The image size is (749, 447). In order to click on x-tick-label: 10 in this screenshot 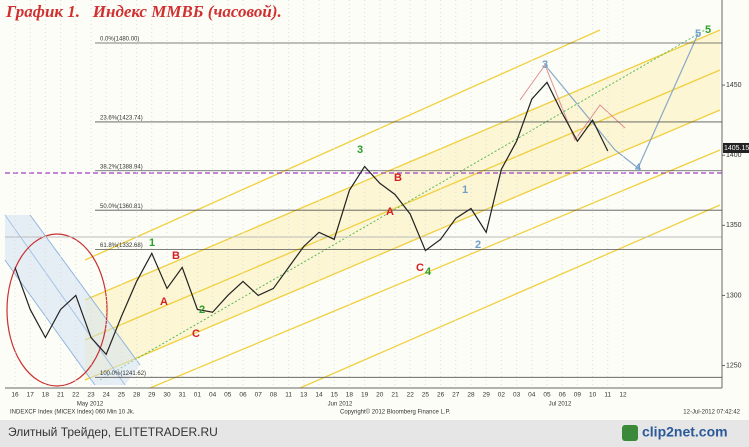, I will do `click(593, 395)`.